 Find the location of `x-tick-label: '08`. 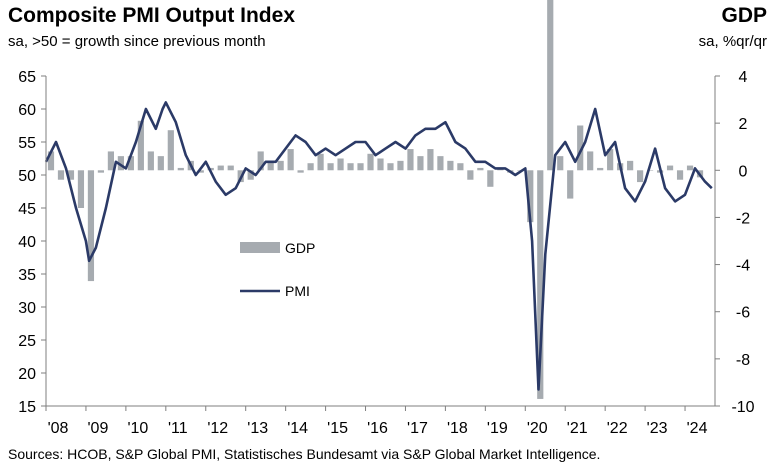

x-tick-label: '08 is located at coordinates (58, 428).